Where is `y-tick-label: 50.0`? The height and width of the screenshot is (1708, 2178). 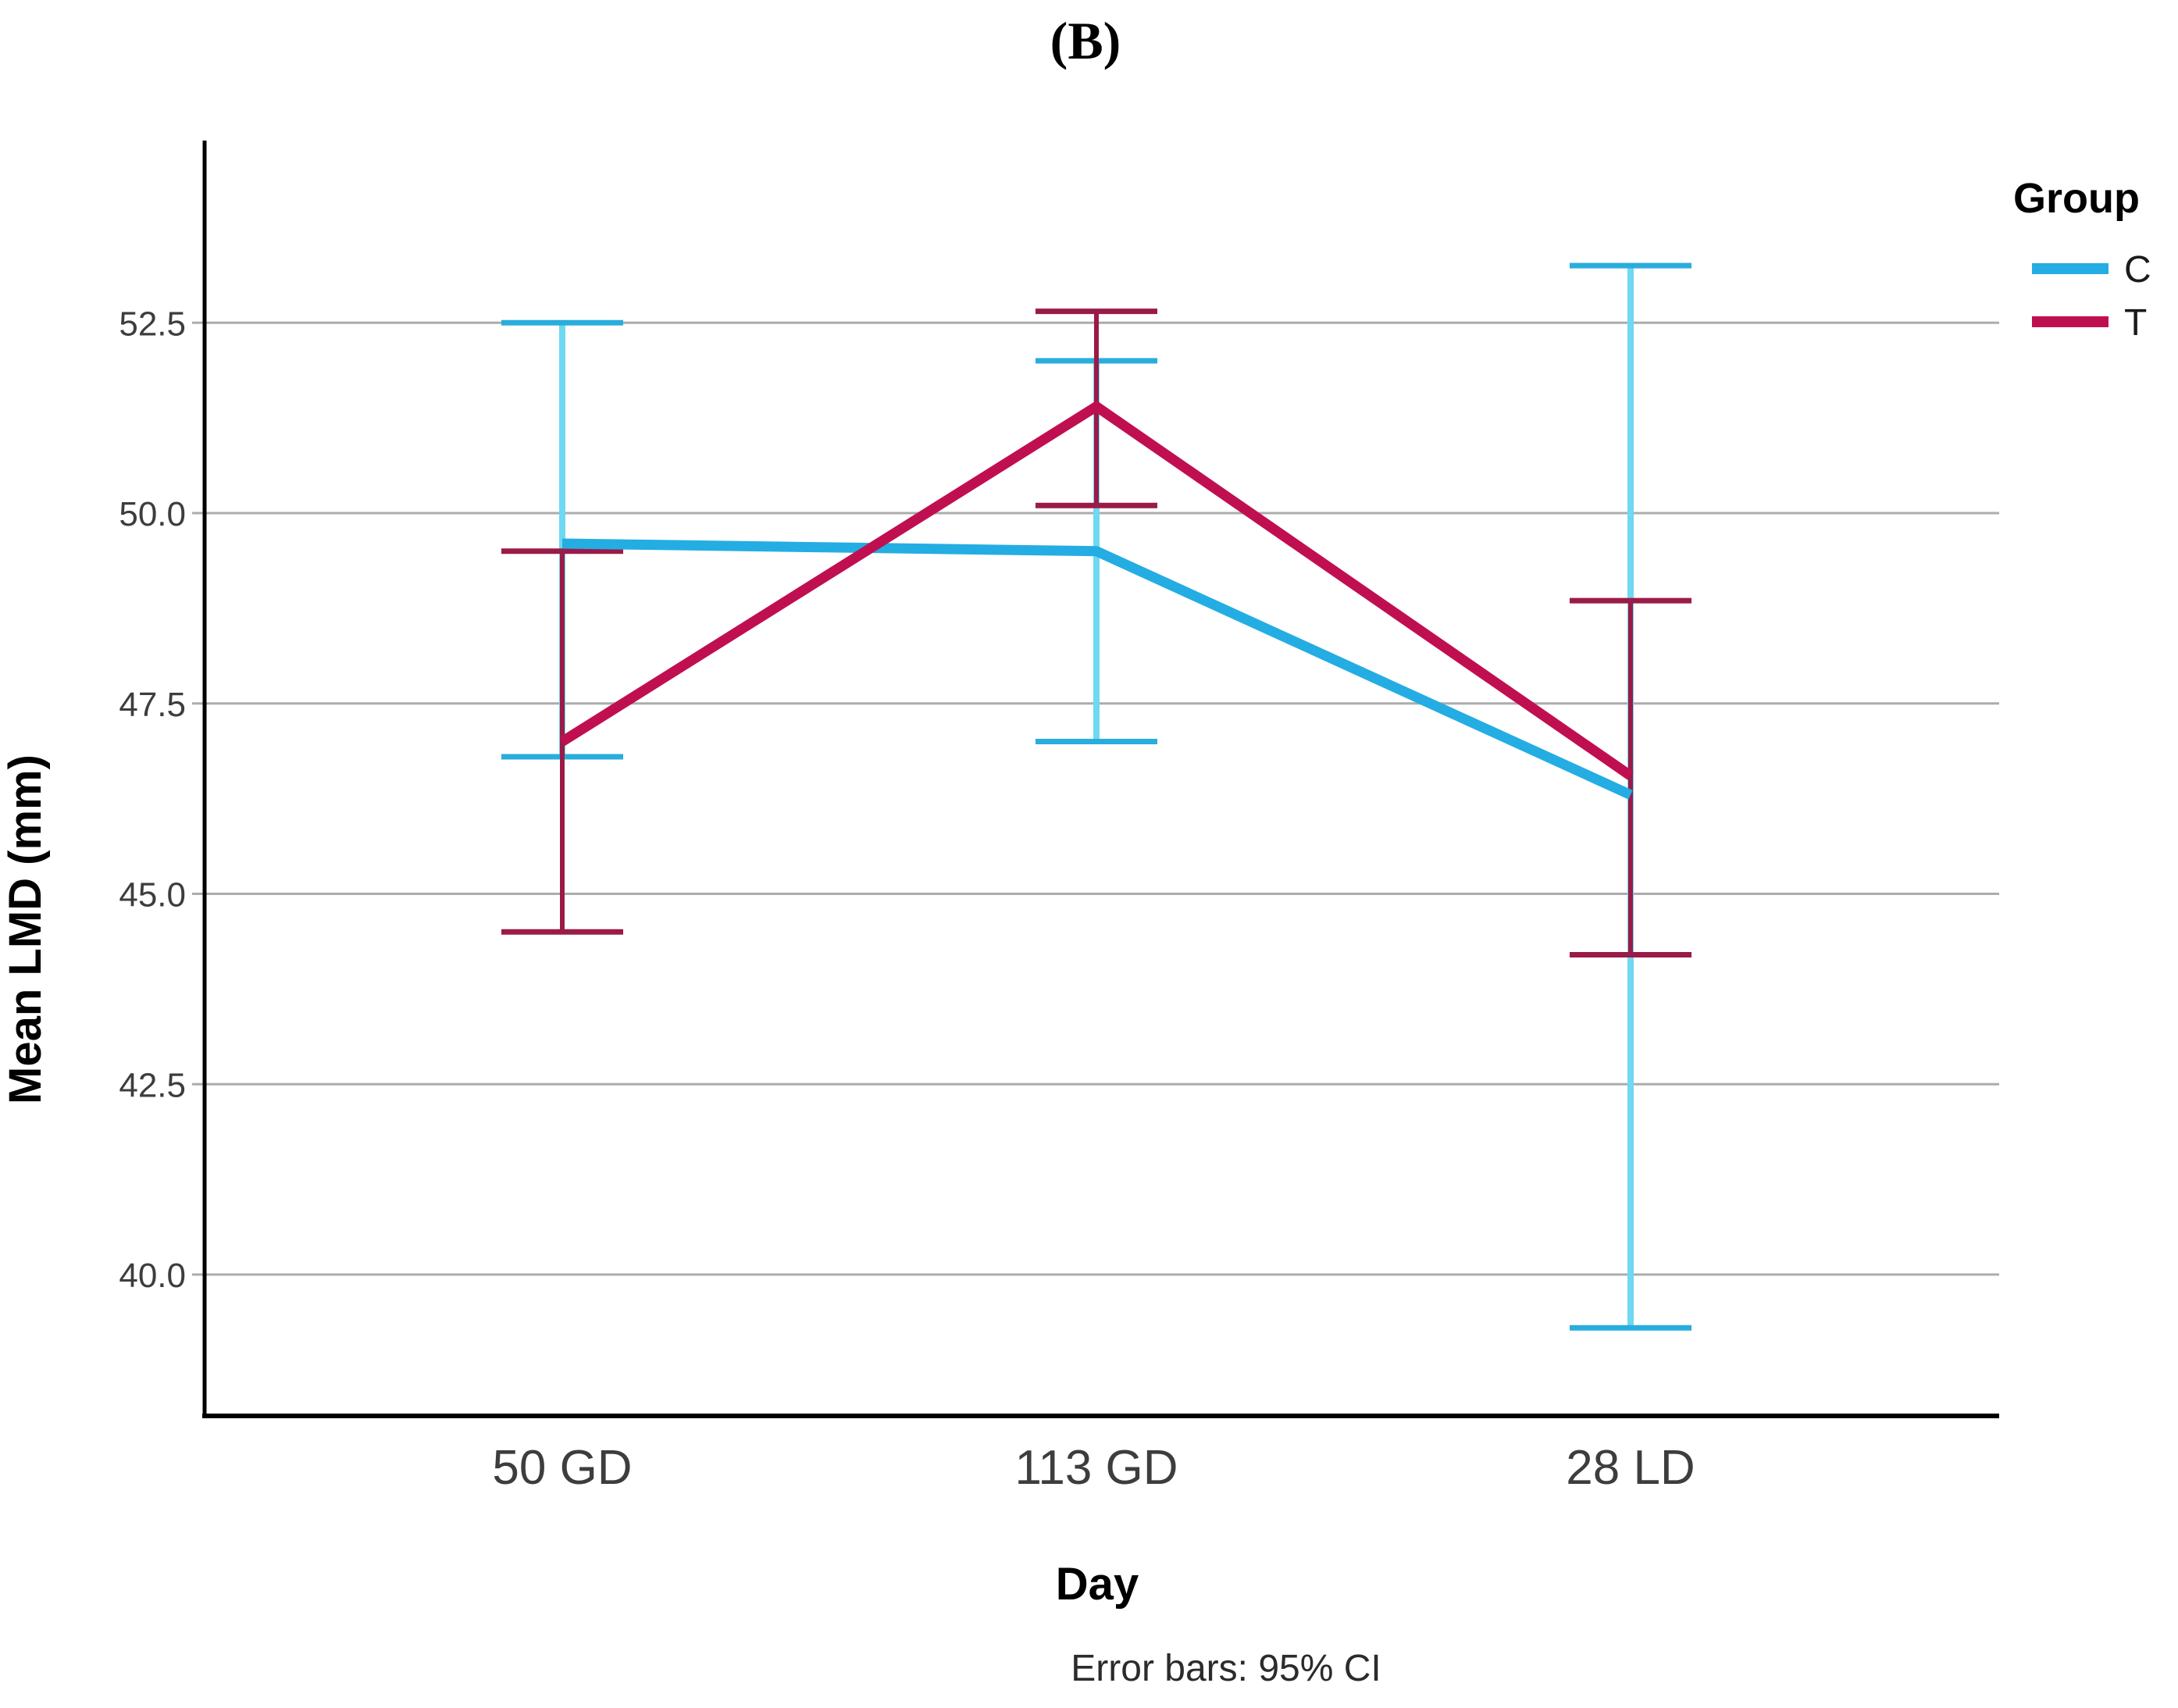
y-tick-label: 50.0 is located at coordinates (152, 514).